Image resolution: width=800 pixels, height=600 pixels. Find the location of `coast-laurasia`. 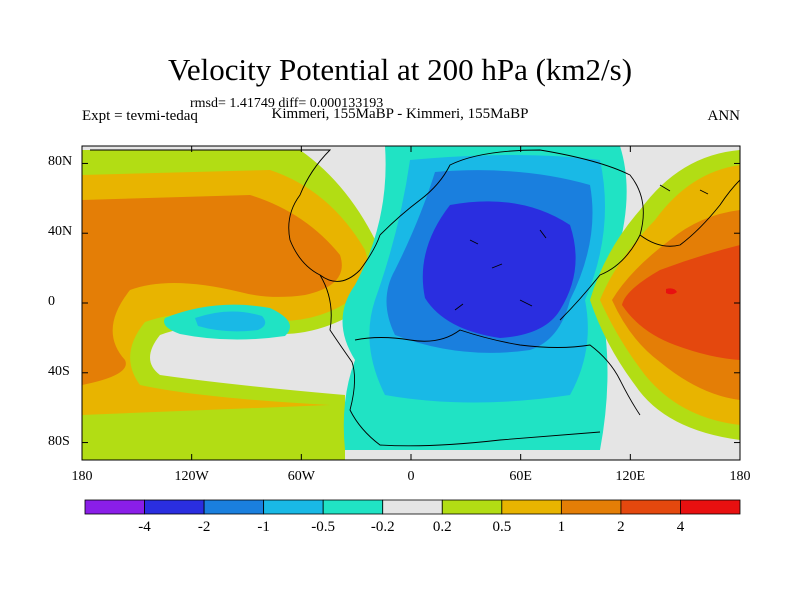

coast-laurasia is located at coordinates (511, 235).